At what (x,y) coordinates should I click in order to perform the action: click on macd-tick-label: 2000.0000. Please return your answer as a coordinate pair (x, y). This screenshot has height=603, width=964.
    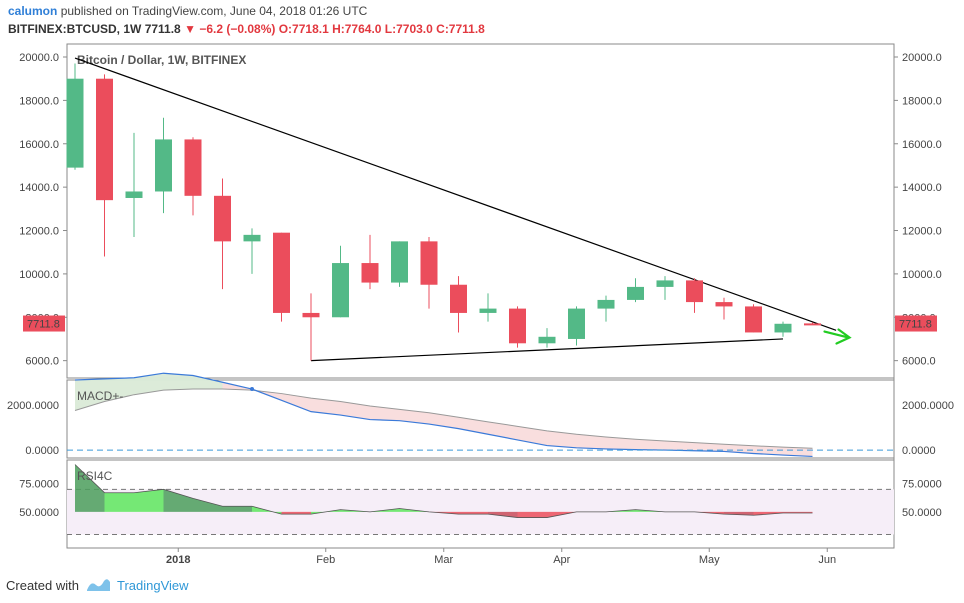
    Looking at the image, I should click on (928, 406).